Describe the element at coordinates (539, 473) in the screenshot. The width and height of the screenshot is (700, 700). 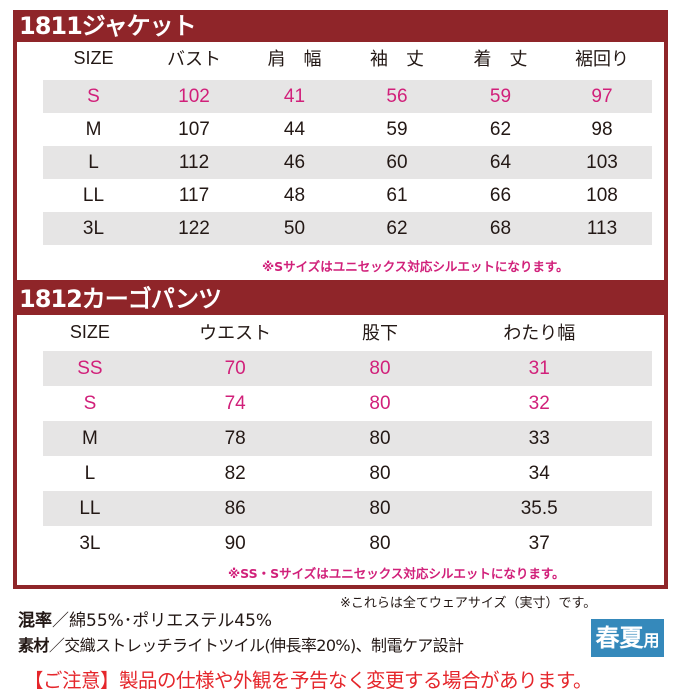
I see `cell-thigh: 34` at that location.